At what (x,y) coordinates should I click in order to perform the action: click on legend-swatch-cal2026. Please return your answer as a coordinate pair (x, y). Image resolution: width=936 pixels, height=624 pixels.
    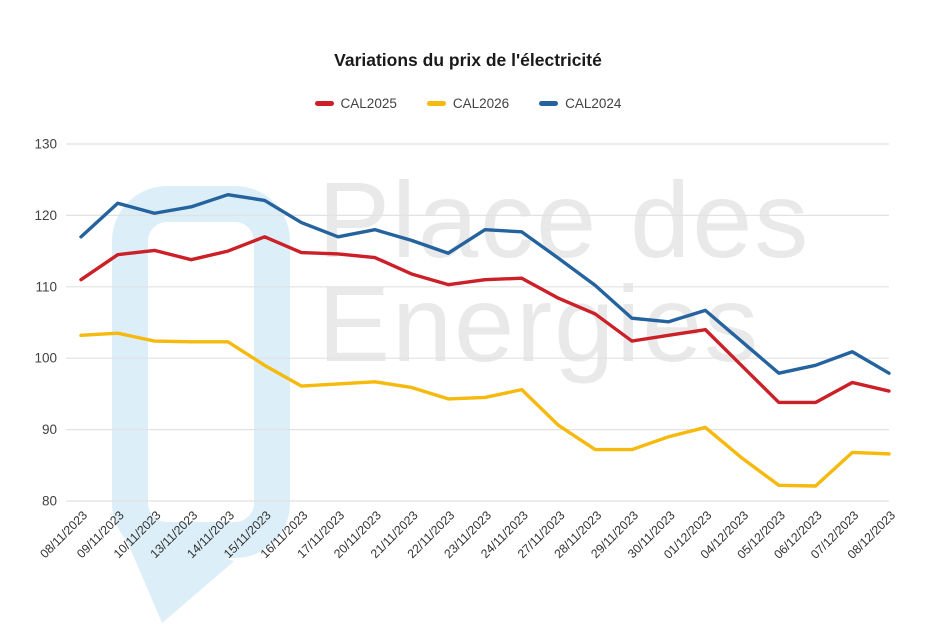
    Looking at the image, I should click on (436, 103).